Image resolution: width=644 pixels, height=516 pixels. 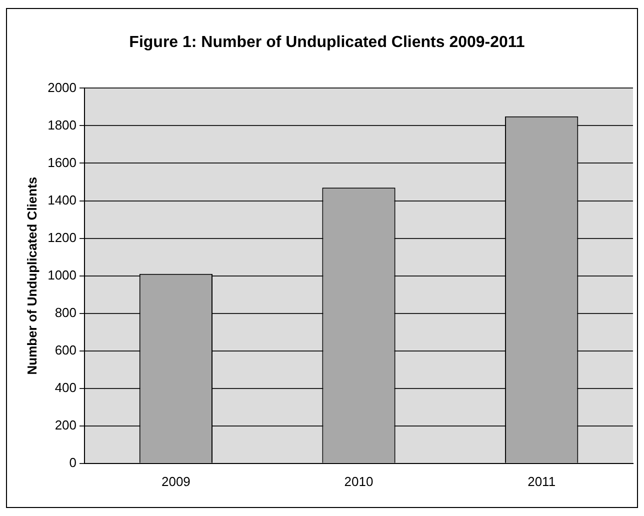 I want to click on y-tick-label: 800, so click(x=65, y=312).